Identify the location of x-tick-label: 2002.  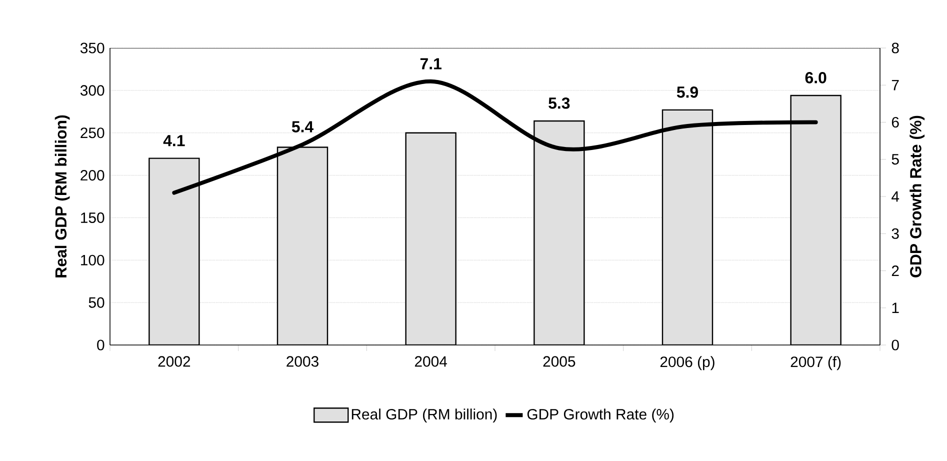
(174, 361).